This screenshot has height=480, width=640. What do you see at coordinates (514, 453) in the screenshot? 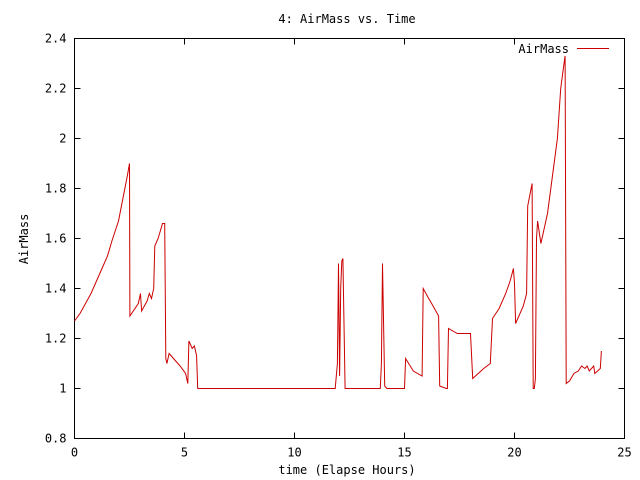
I see `x-tick-label: 20` at bounding box center [514, 453].